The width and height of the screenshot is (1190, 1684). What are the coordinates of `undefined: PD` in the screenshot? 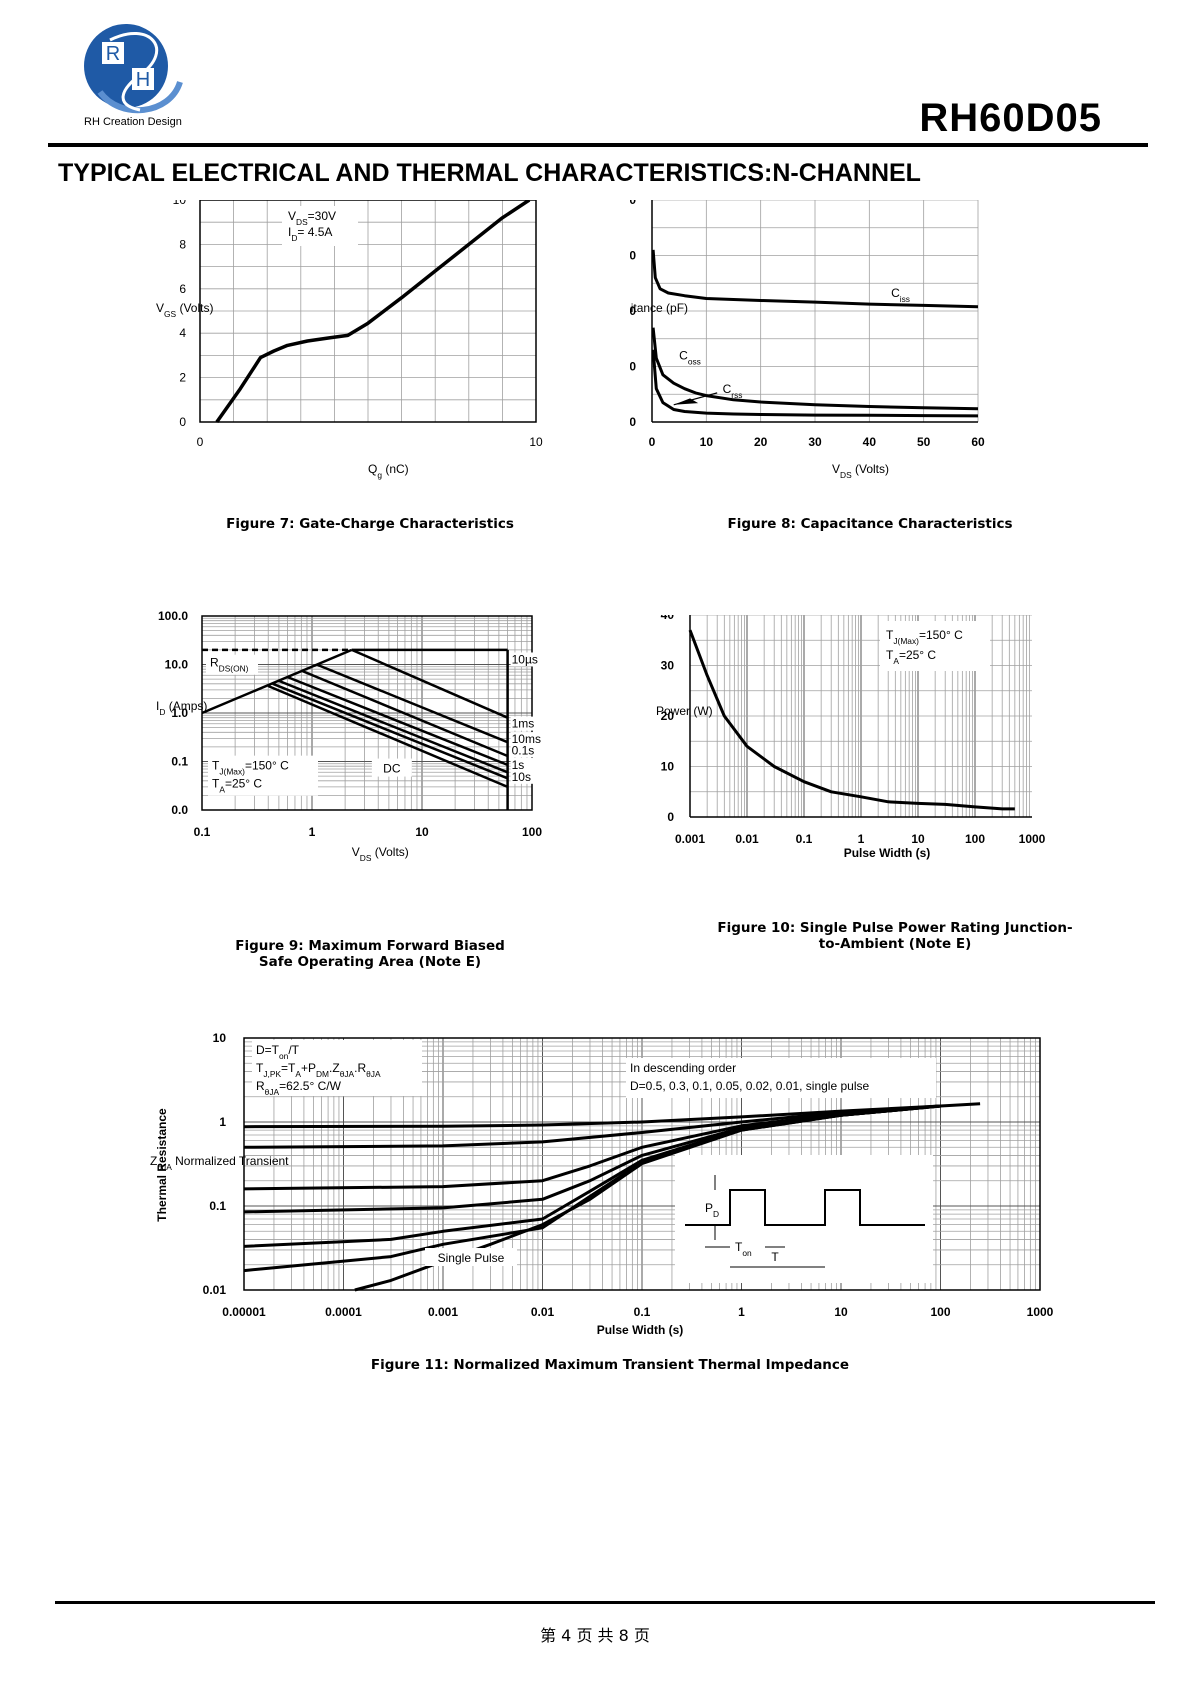 It's located at (712, 1210).